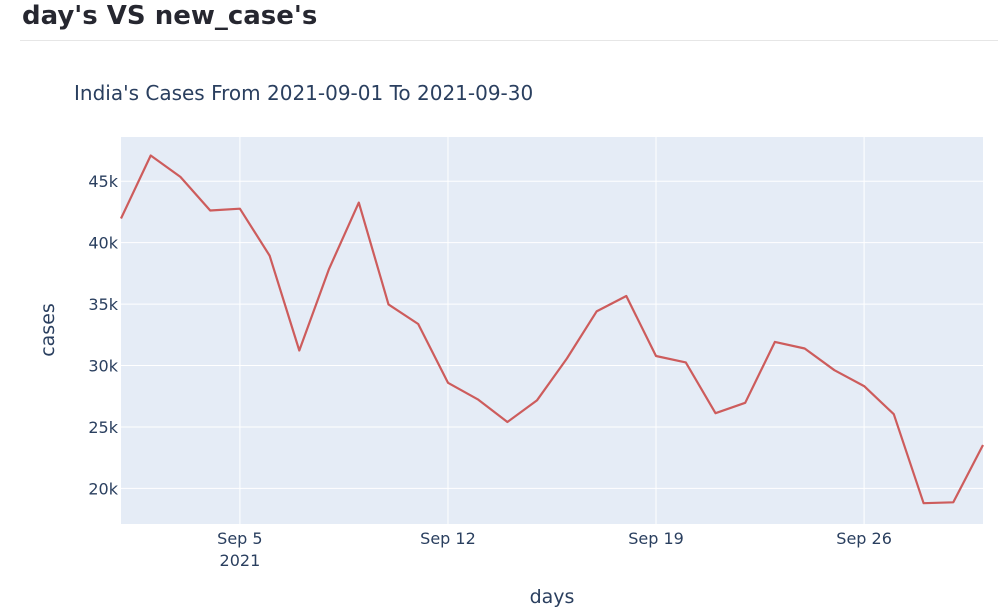  What do you see at coordinates (239, 538) in the screenshot?
I see `x-tick-label: Sep 5` at bounding box center [239, 538].